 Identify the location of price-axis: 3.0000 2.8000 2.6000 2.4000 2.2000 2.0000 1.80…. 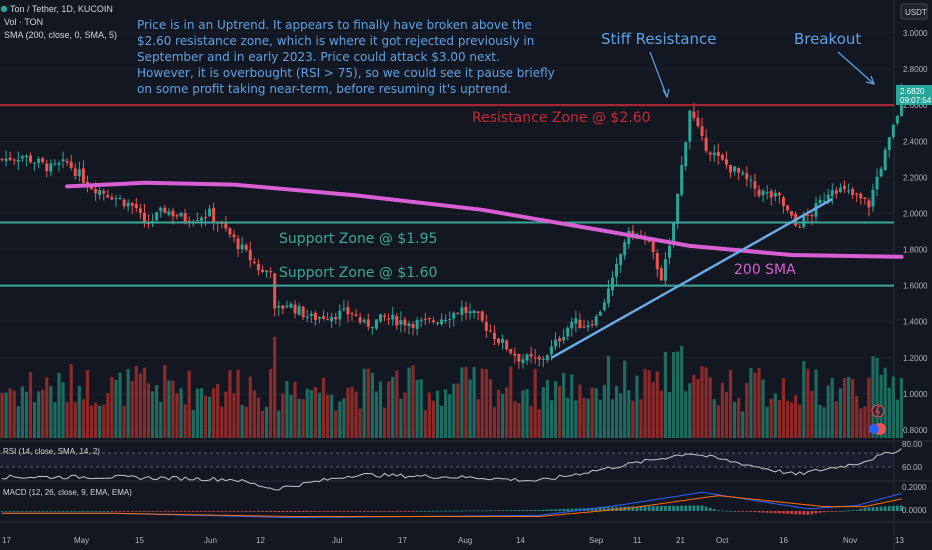
(915, 232).